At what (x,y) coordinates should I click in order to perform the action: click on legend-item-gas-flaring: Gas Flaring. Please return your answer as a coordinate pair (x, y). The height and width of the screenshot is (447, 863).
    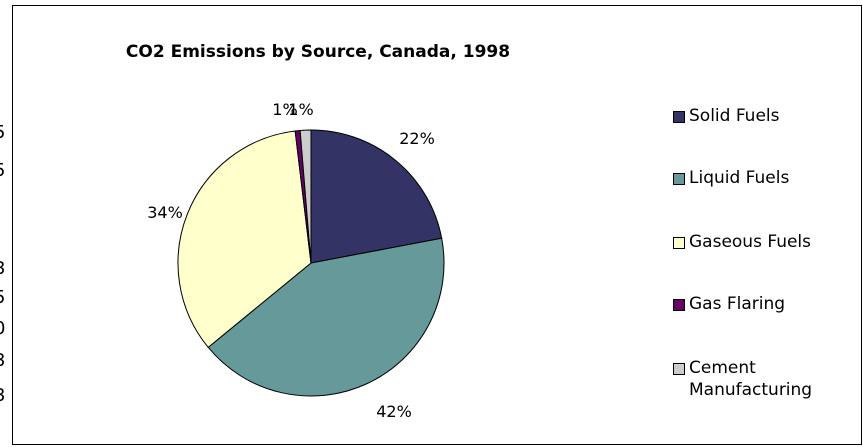
    Looking at the image, I should click on (729, 304).